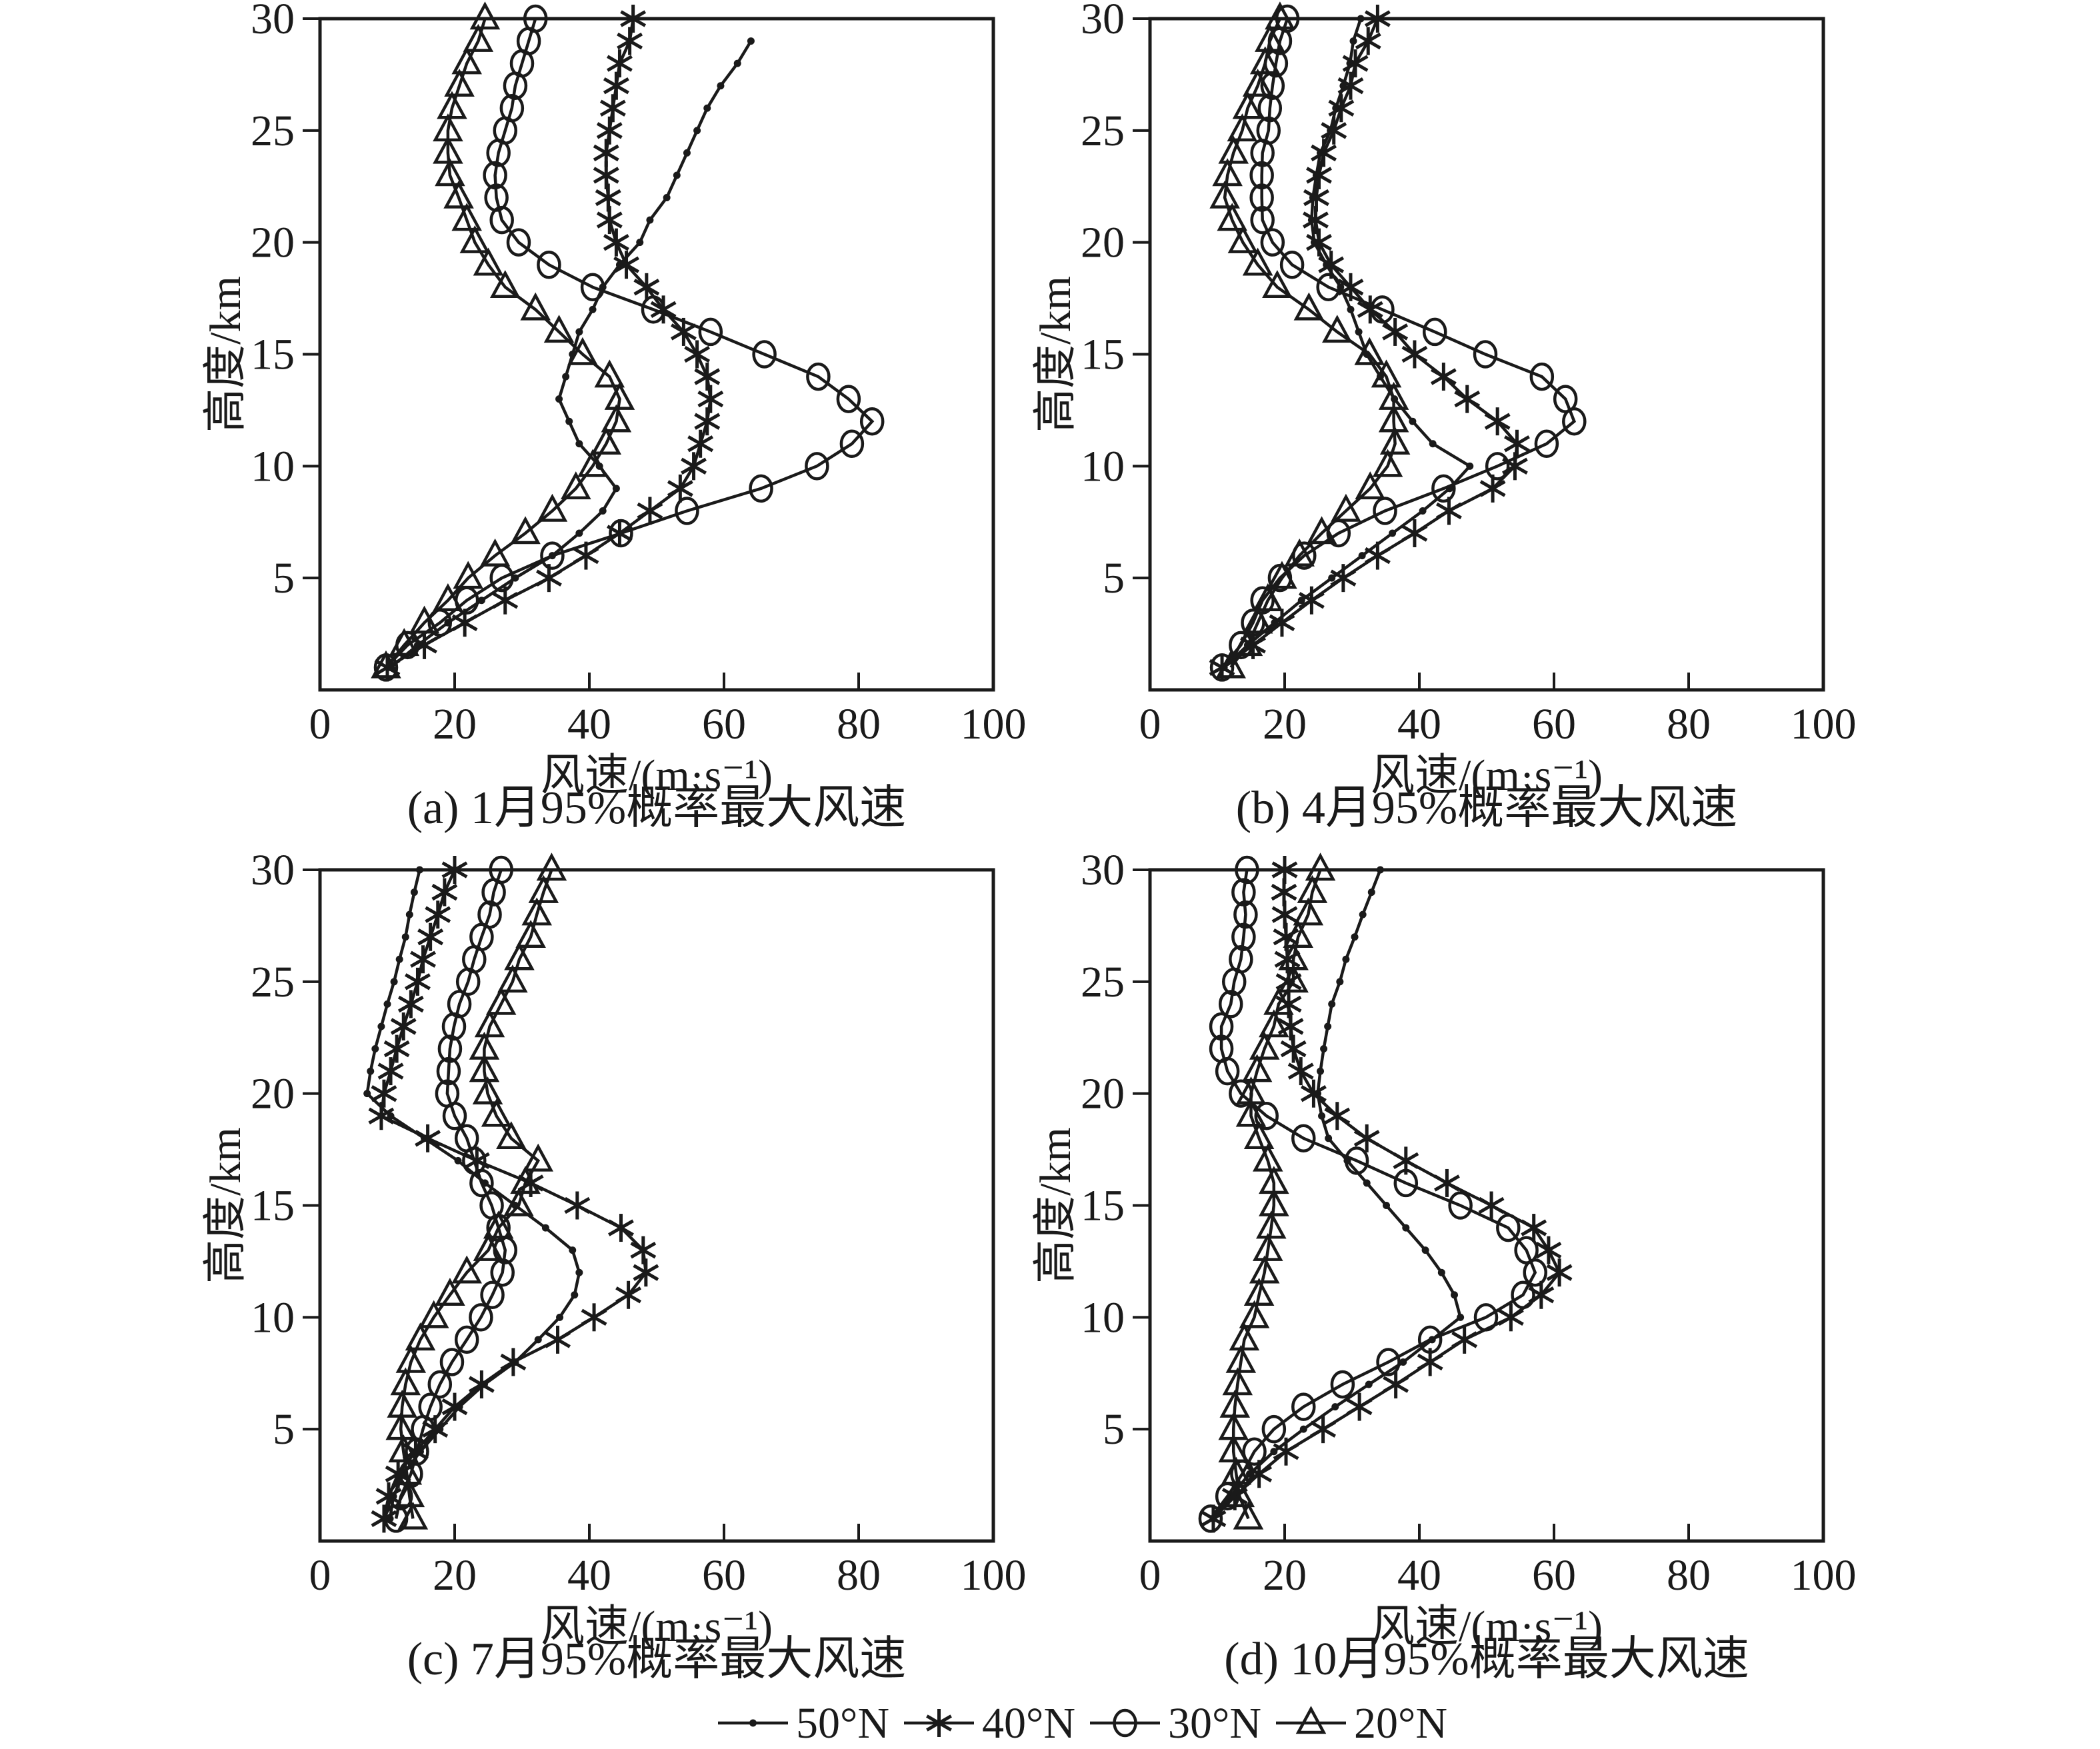 The width and height of the screenshot is (2100, 1749). I want to click on y-tick-label-b: 30, so click(1103, 21).